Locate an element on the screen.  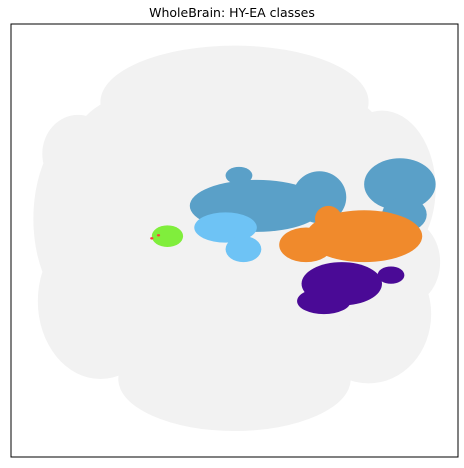
orange-class-point is located at coordinates (328, 218).